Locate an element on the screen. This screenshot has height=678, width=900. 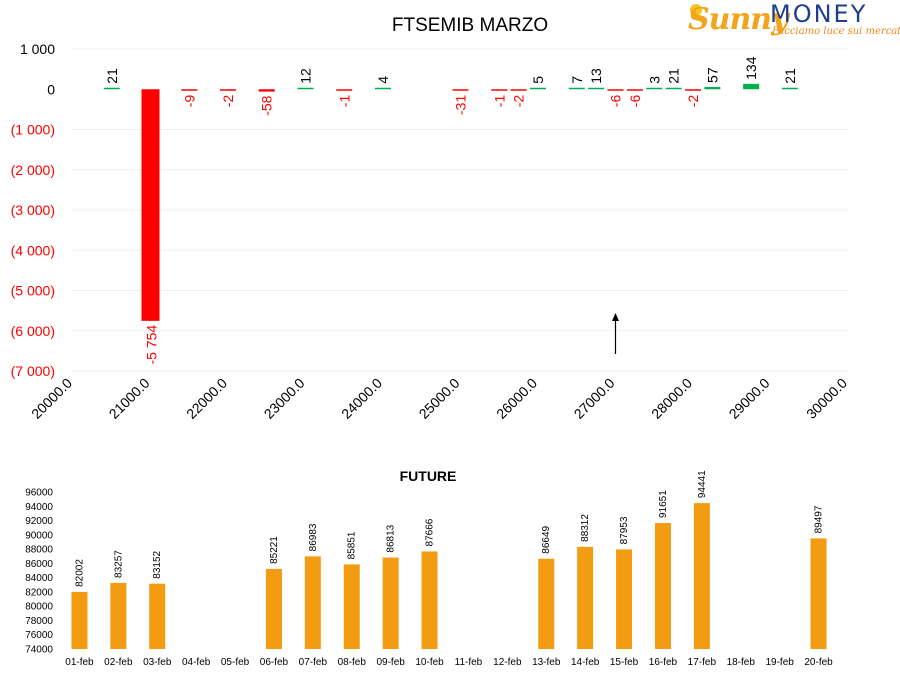
chart1-y-tick: 1 000 is located at coordinates (37, 49).